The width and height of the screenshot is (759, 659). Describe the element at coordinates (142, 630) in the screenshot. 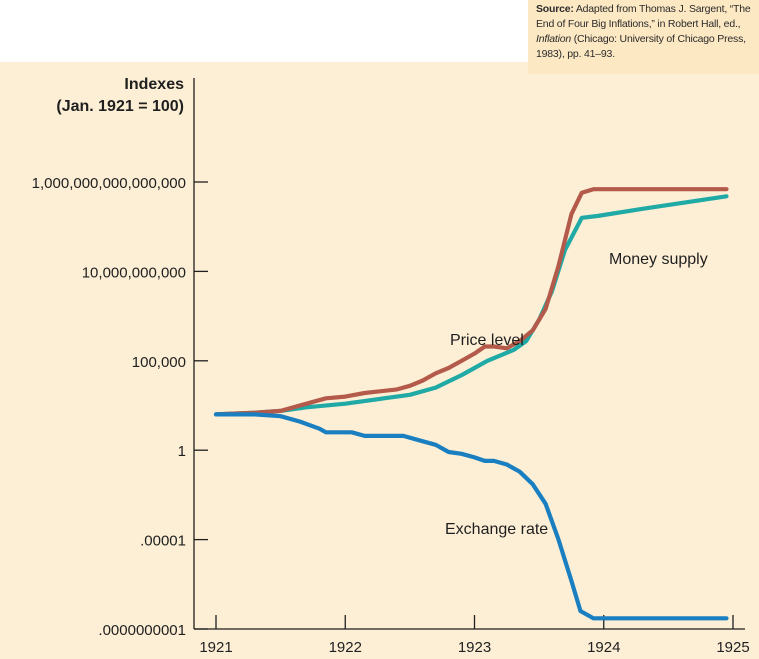

I see `y-tick-label: .0000000001` at that location.